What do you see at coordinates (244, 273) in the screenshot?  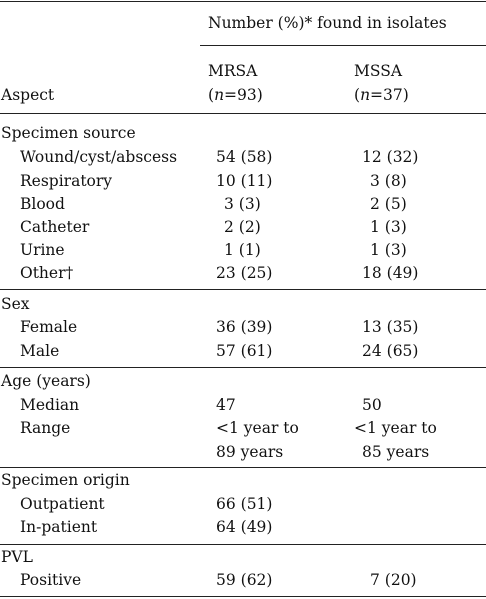 I see `cell-mrsa: 23 (25)` at bounding box center [244, 273].